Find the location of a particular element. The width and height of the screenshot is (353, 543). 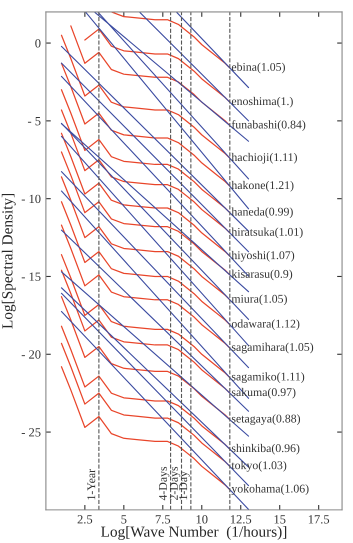

series-label: funabashi(0.84) is located at coordinates (269, 125).